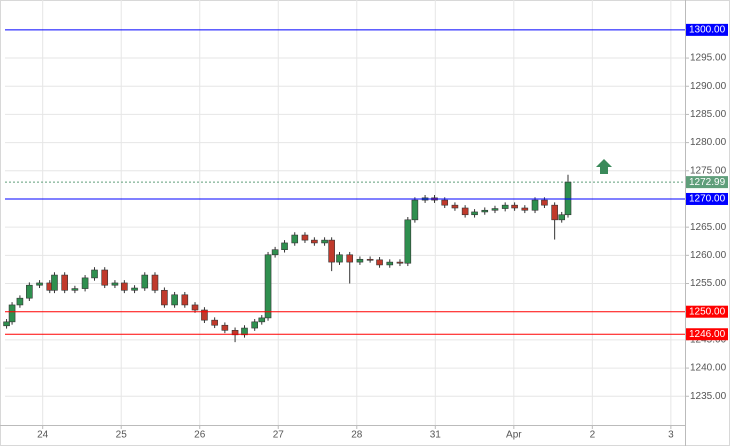 The image size is (730, 446). What do you see at coordinates (514, 435) in the screenshot?
I see `x-tick-label: Apr` at bounding box center [514, 435].